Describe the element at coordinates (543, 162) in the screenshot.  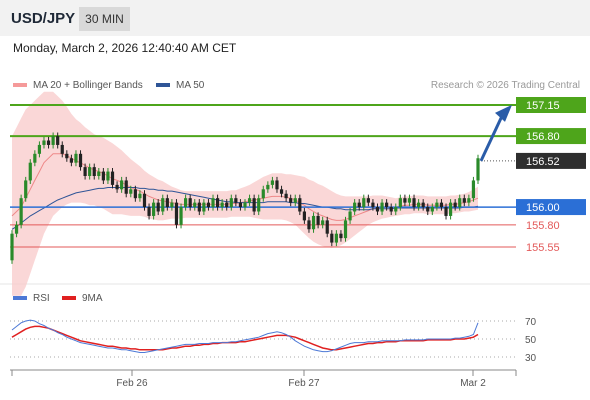
I see `last-price-label: 156.52` at that location.